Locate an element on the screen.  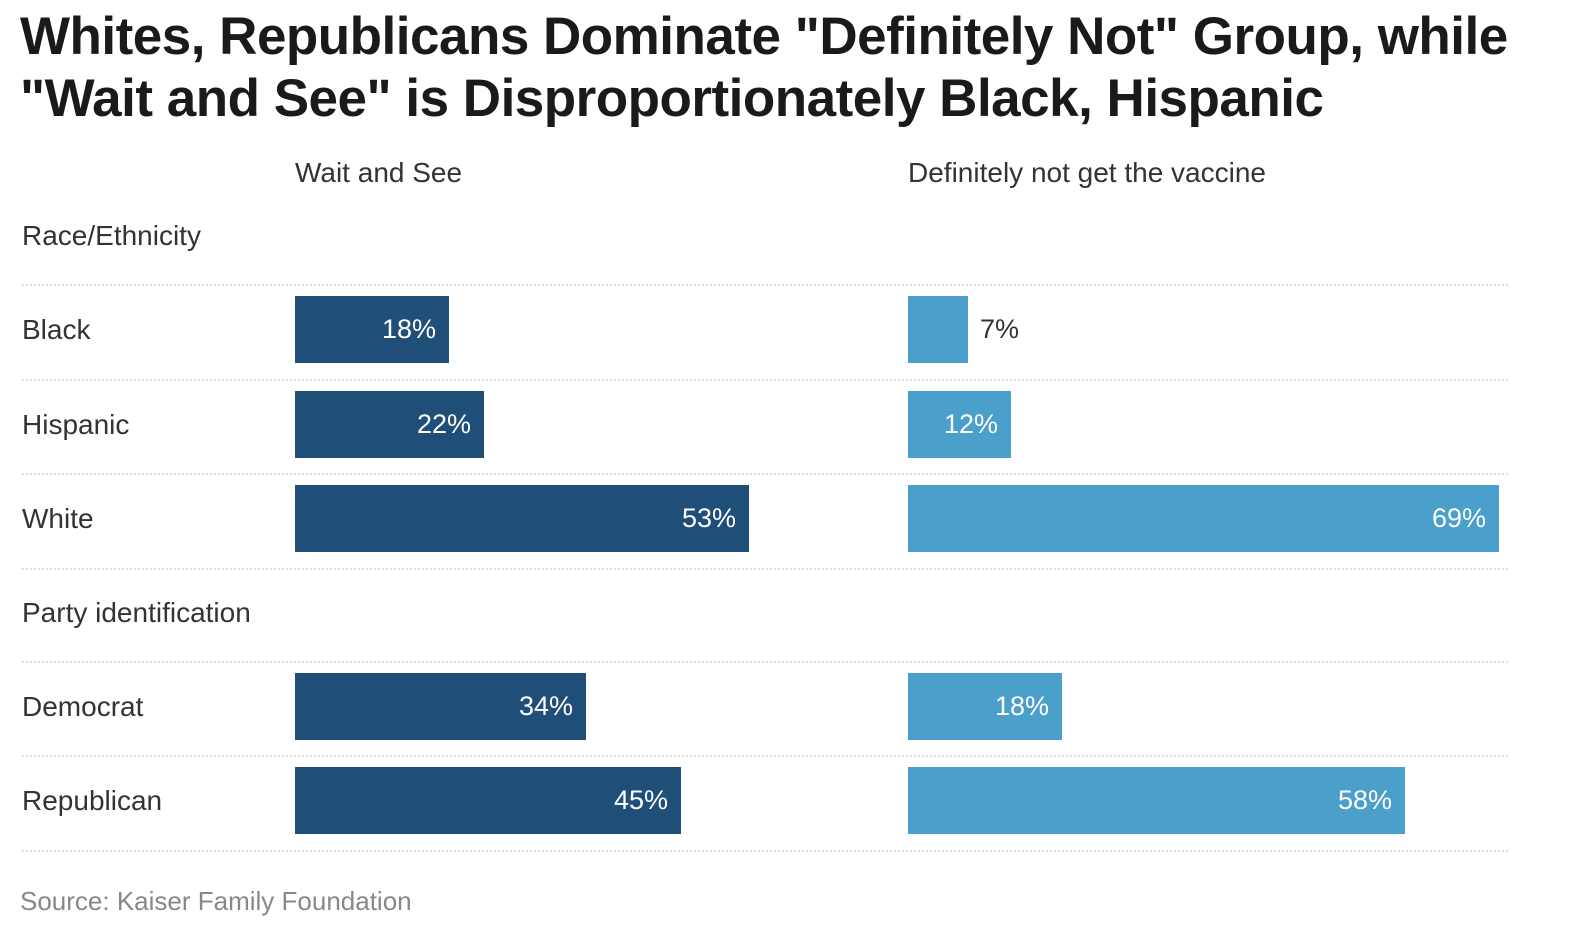
row-label-democrat: Democrat is located at coordinates (83, 706).